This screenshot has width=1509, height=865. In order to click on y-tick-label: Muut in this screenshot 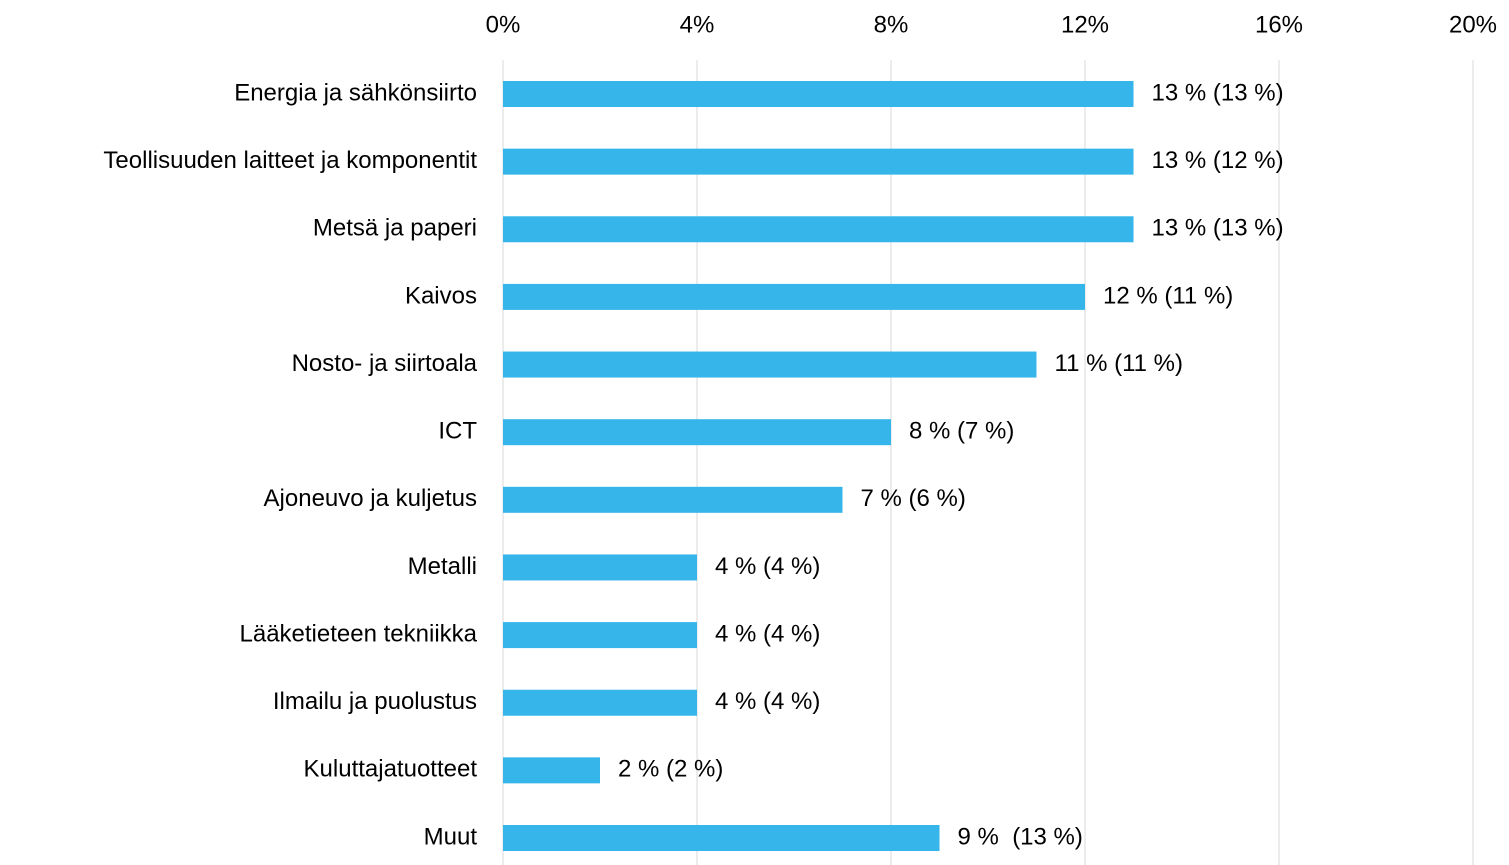, I will do `click(451, 836)`.